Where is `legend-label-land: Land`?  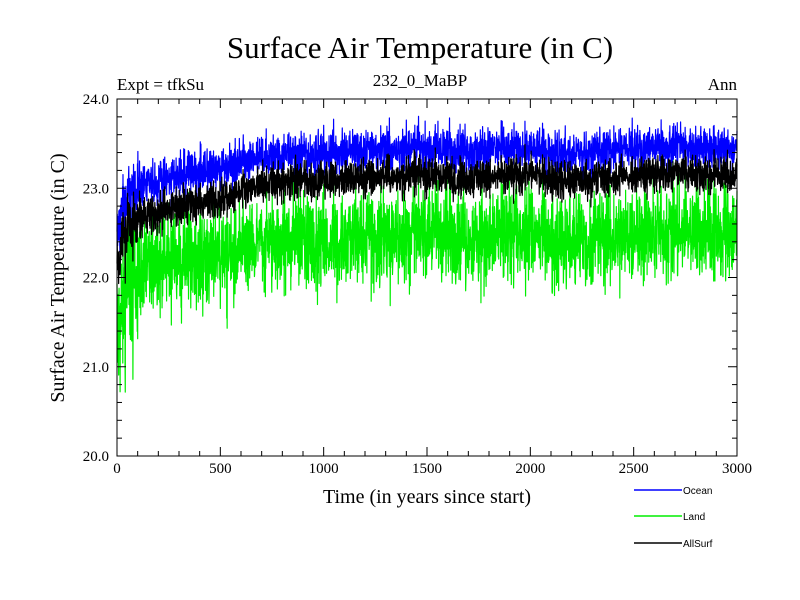
legend-label-land: Land is located at coordinates (694, 517).